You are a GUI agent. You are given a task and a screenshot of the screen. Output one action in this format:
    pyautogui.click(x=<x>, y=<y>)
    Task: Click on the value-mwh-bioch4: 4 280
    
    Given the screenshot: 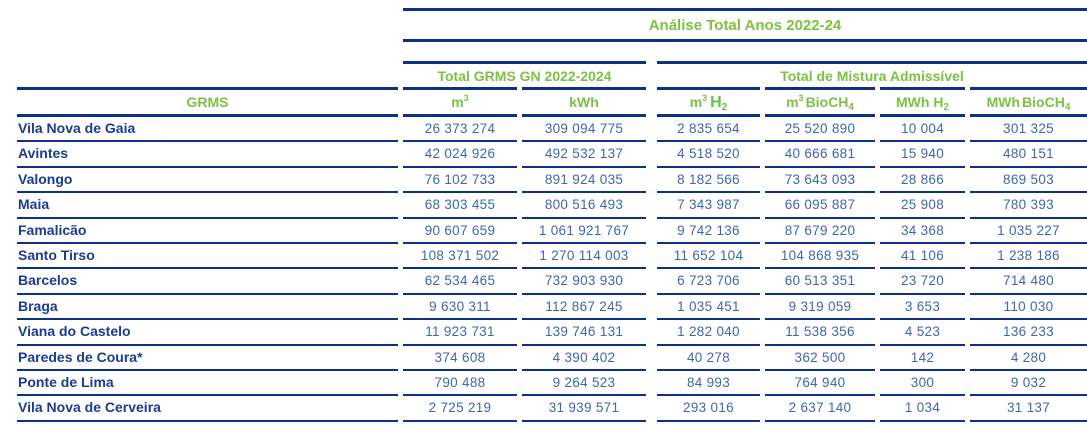 What is the action you would take?
    pyautogui.click(x=1028, y=358)
    